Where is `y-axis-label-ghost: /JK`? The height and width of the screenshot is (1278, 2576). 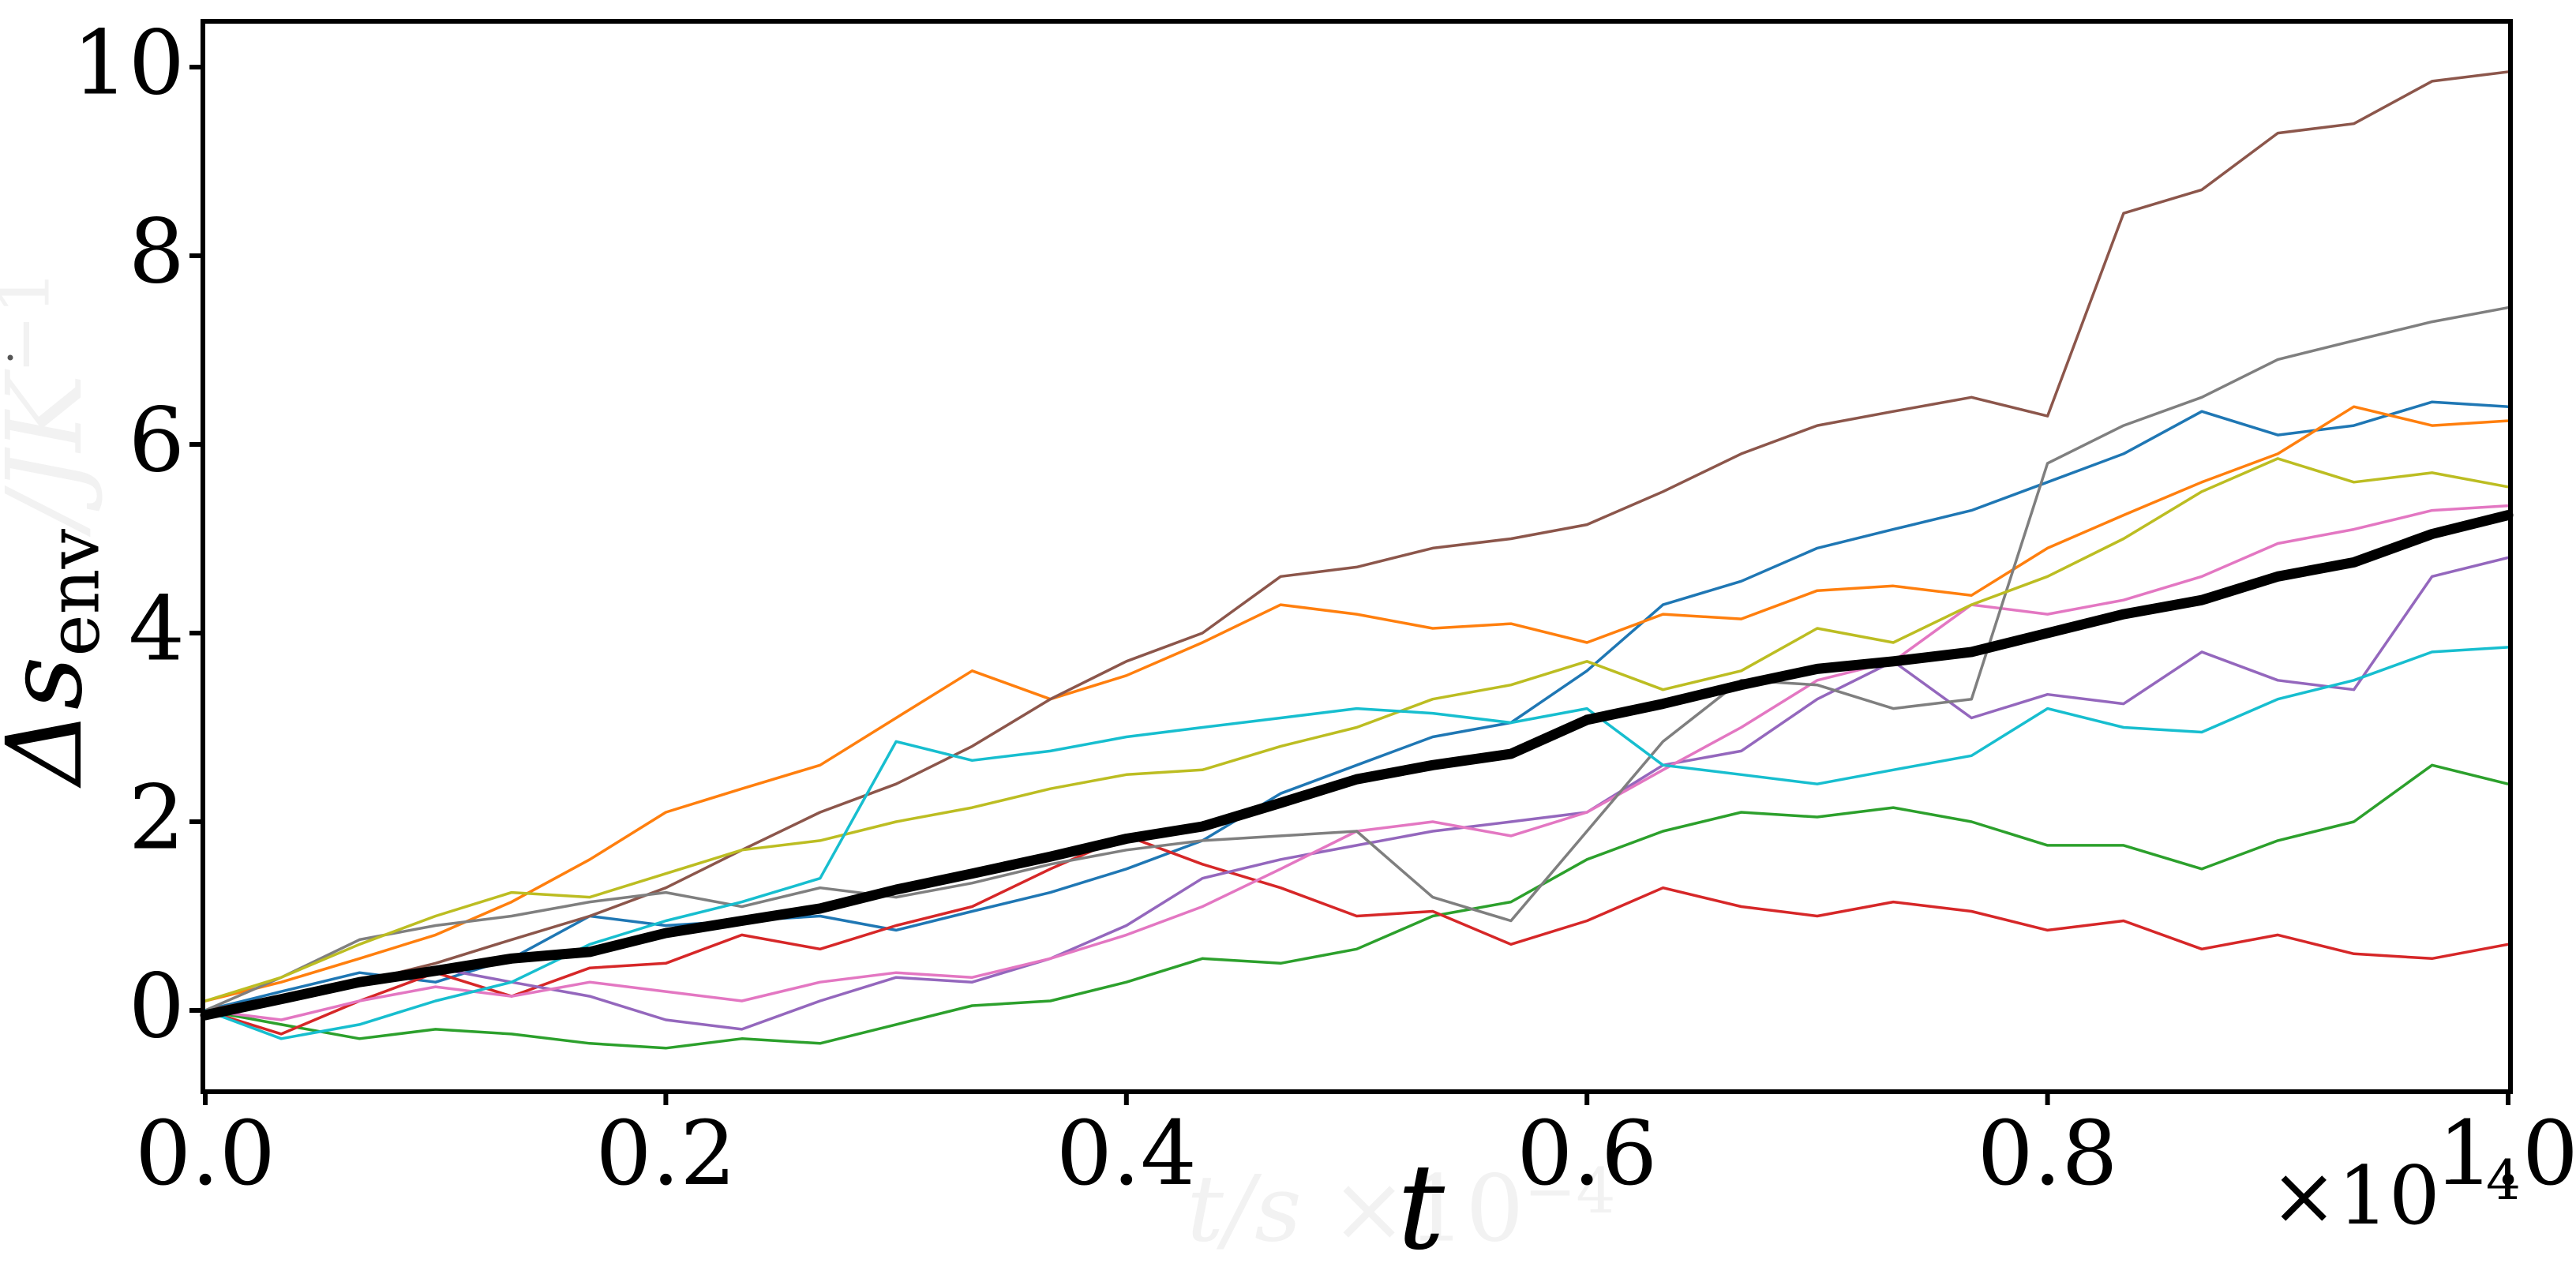 y-axis-label-ghost: /JK is located at coordinates (53, 451).